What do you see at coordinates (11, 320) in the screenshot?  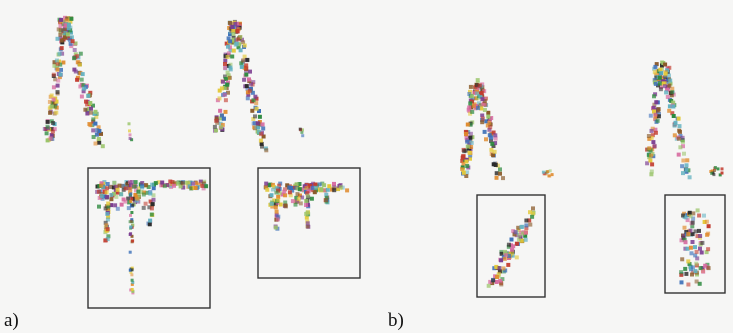 I see `panel-label: a)` at bounding box center [11, 320].